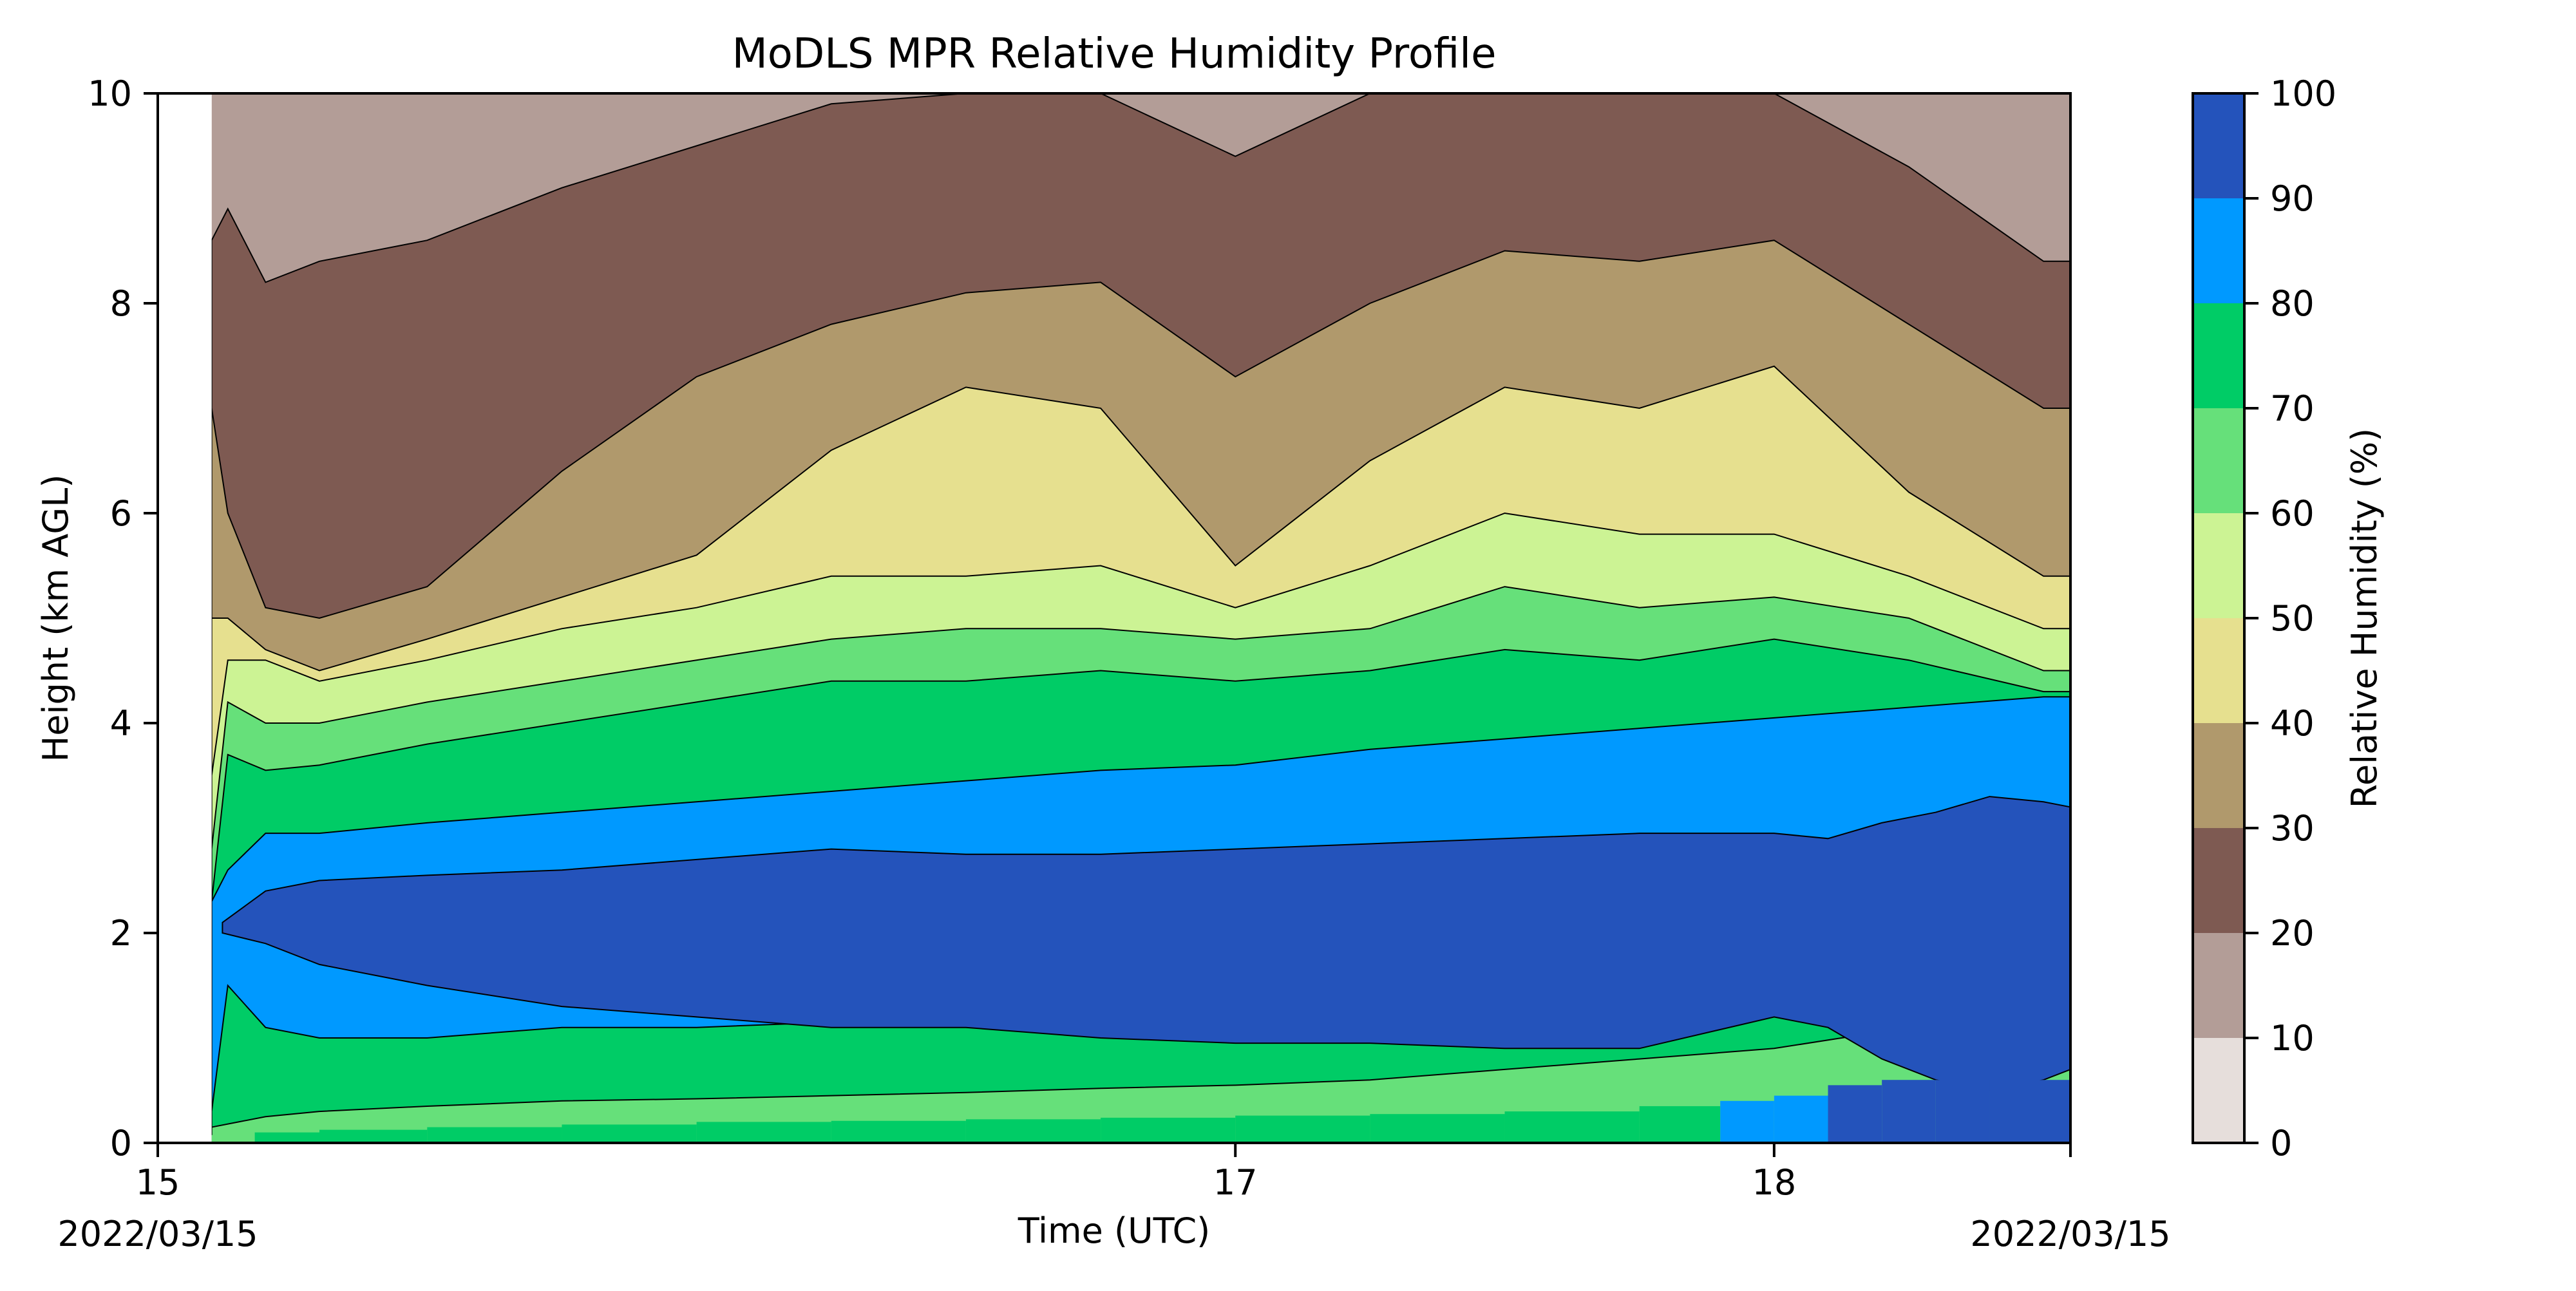 This screenshot has width=2576, height=1291. Describe the element at coordinates (121, 303) in the screenshot. I see `y-tick-label: 8` at that location.